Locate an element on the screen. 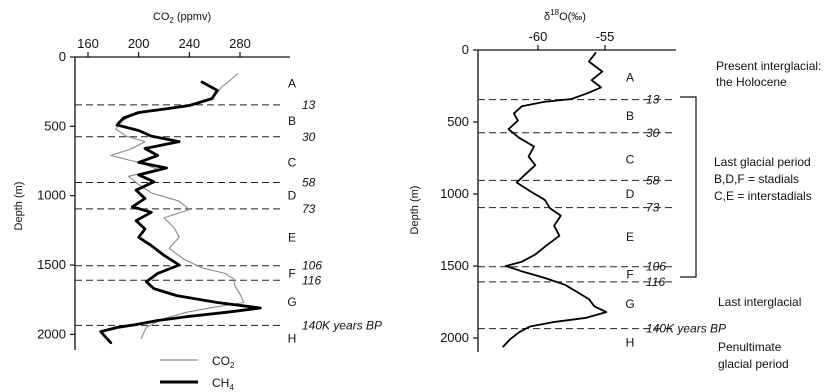  penultimate-note-line2: glacial period is located at coordinates (753, 364).